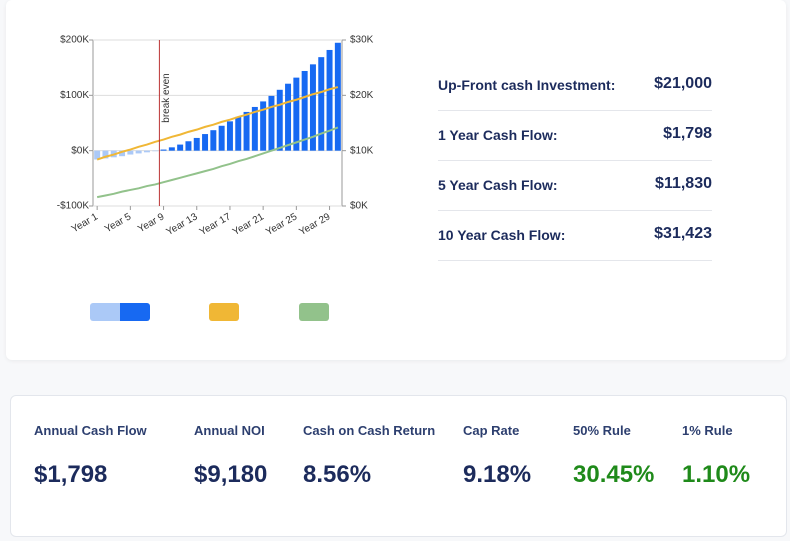 This screenshot has height=541, width=790. I want to click on summary-value: $1,798, so click(687, 133).